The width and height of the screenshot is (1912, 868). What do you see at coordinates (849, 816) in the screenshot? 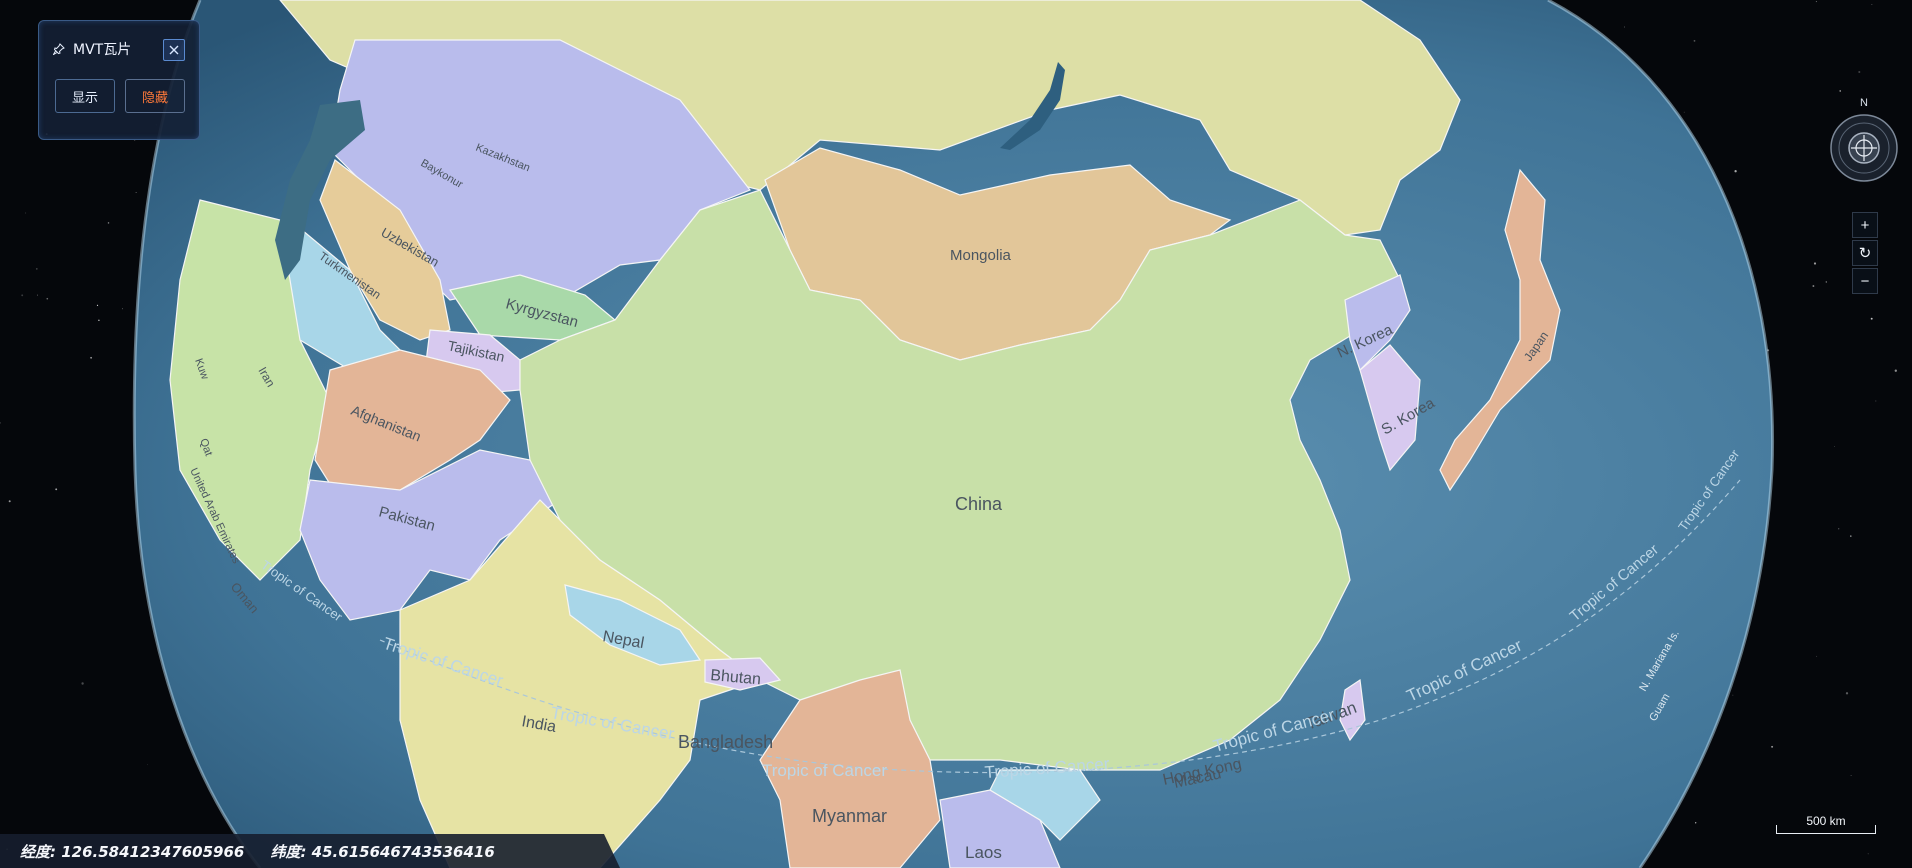
I see `label-myanmar: Myanmar` at bounding box center [849, 816].